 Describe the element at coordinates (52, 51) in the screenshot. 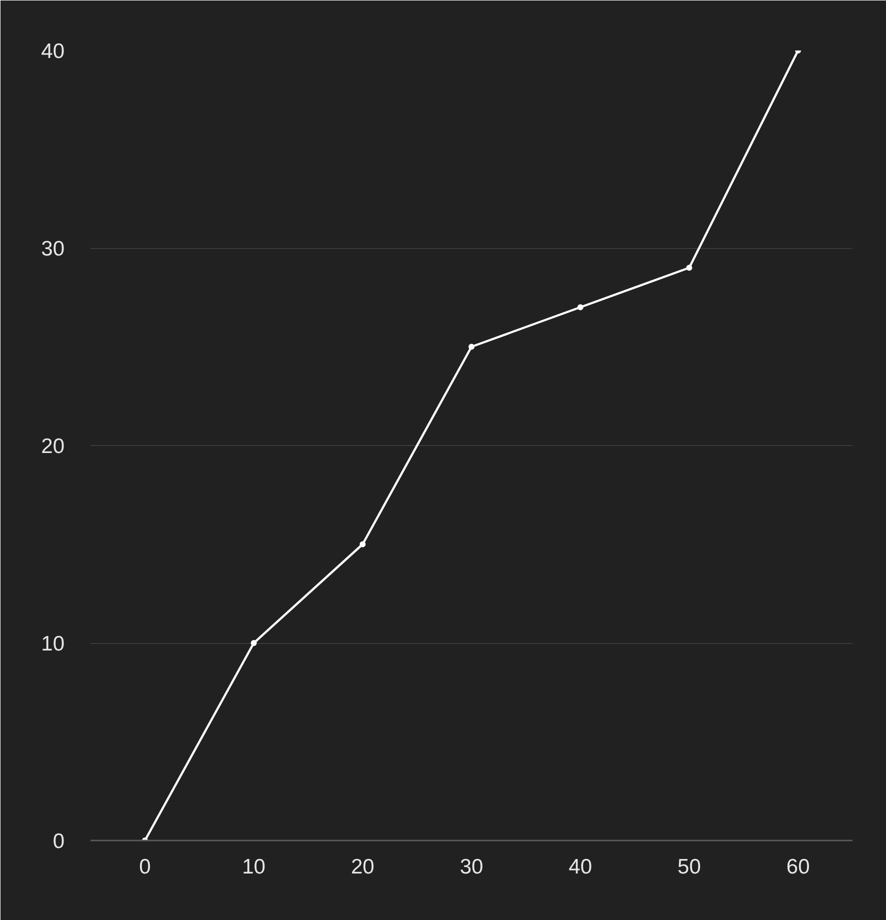

I see `y-tick-label: 40` at that location.